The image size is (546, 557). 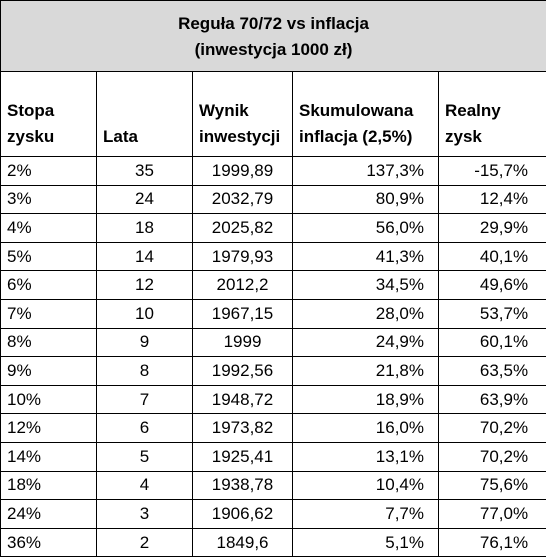 I want to click on cell-real-gain: 29,9%, so click(x=491, y=228).